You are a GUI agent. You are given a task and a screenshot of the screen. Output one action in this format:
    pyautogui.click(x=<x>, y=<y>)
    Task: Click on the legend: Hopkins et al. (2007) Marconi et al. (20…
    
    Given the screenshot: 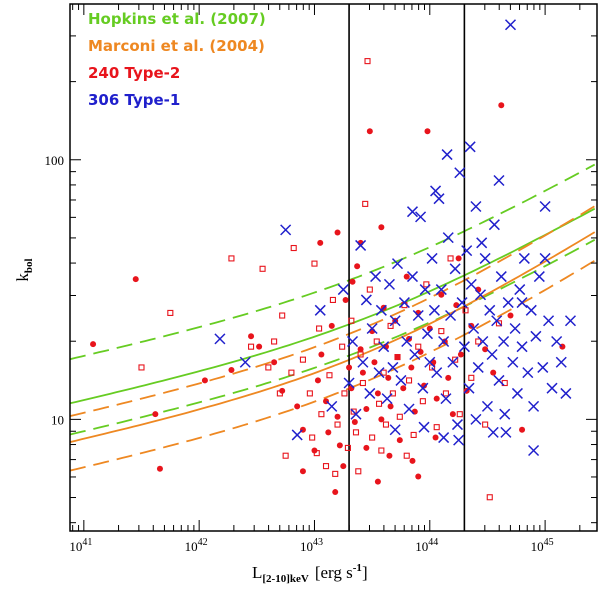 What is the action you would take?
    pyautogui.click(x=177, y=59)
    